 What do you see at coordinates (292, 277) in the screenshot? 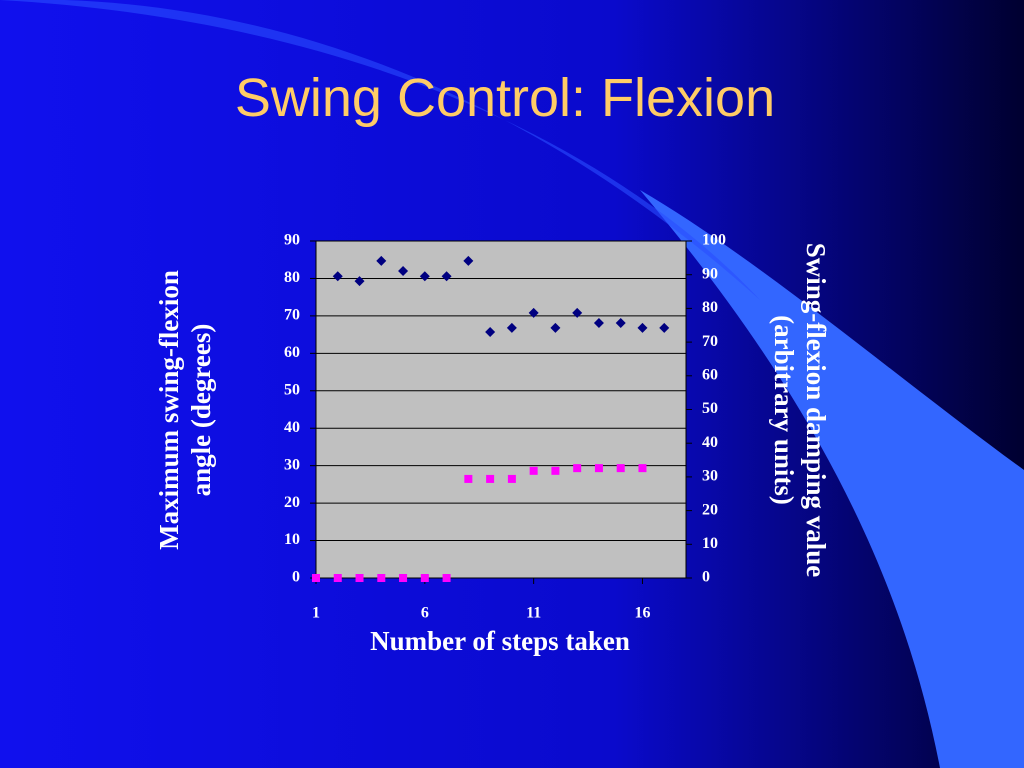
I see `y-tick-label: 80` at bounding box center [292, 277].